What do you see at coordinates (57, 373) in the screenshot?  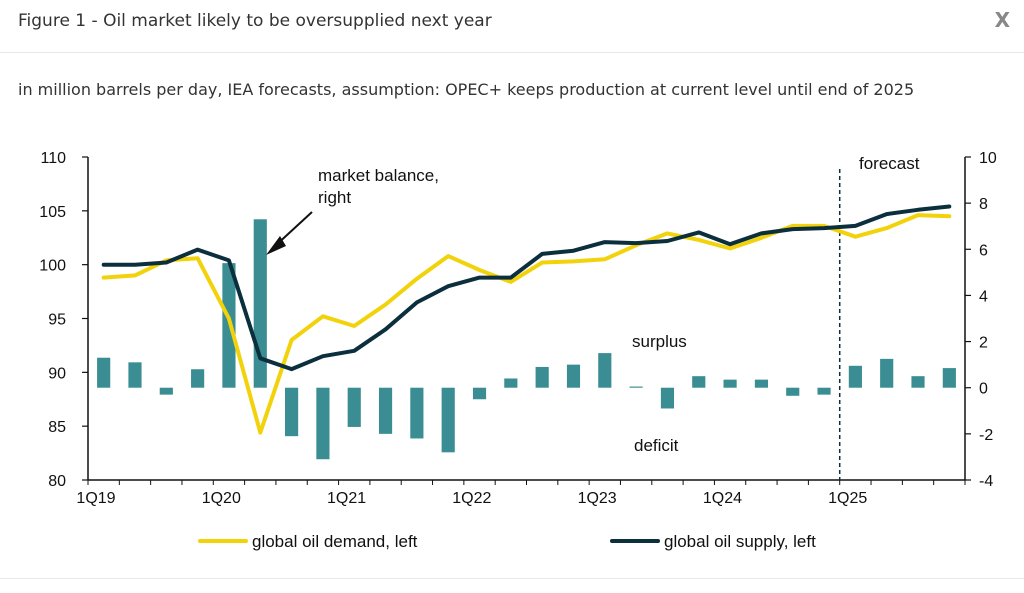 I see `left-tick-label: 90` at bounding box center [57, 373].